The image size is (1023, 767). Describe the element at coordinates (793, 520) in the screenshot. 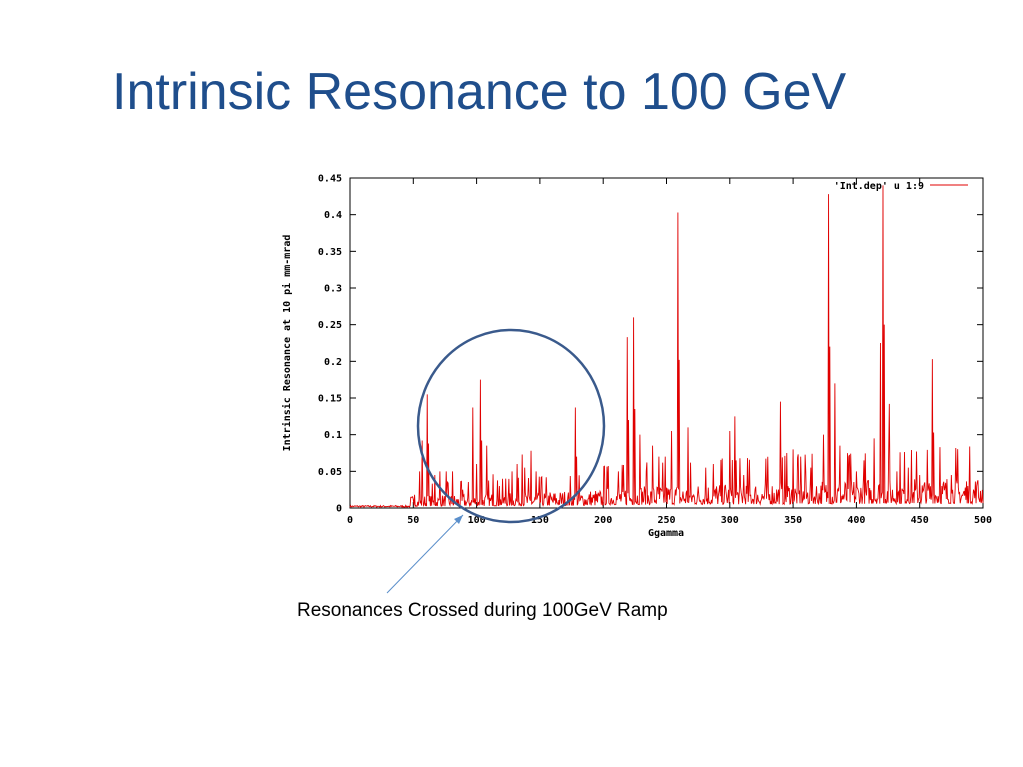

I see `x-tick-label: 350` at that location.